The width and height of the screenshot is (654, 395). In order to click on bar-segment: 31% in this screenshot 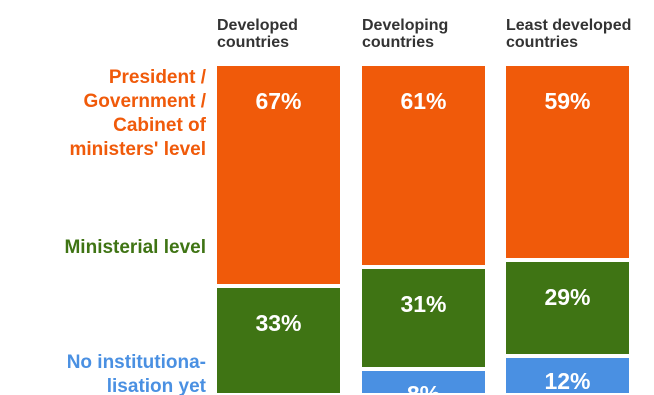, I will do `click(423, 317)`.